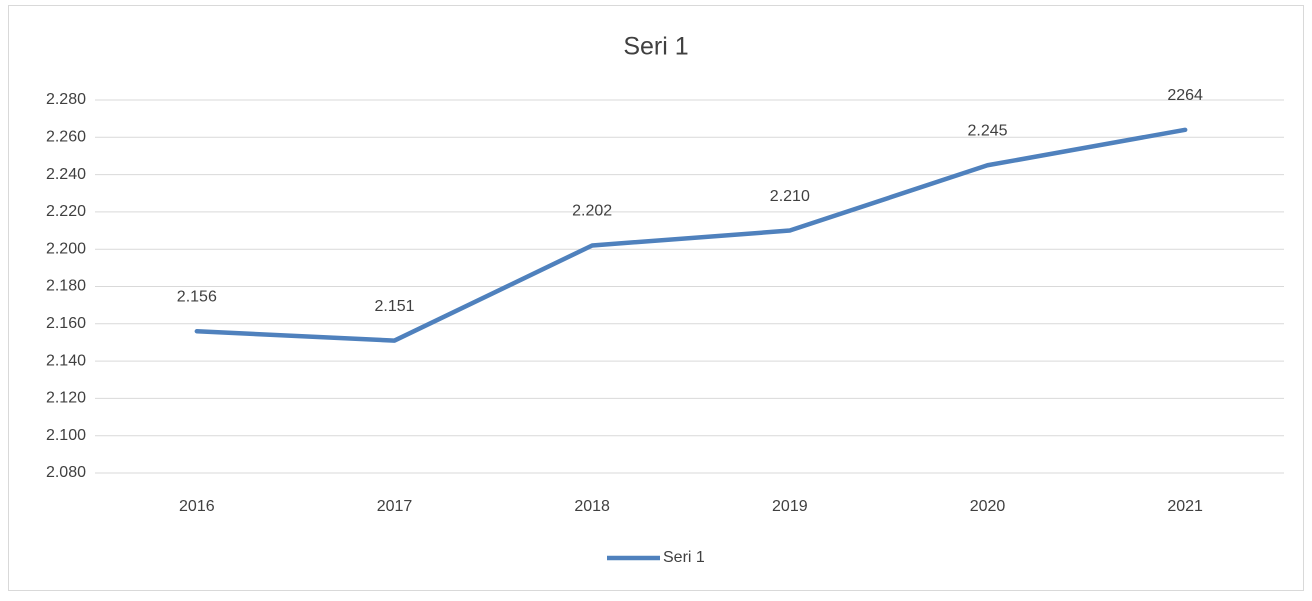  What do you see at coordinates (66, 137) in the screenshot?
I see `y-tick-label: 2.260` at bounding box center [66, 137].